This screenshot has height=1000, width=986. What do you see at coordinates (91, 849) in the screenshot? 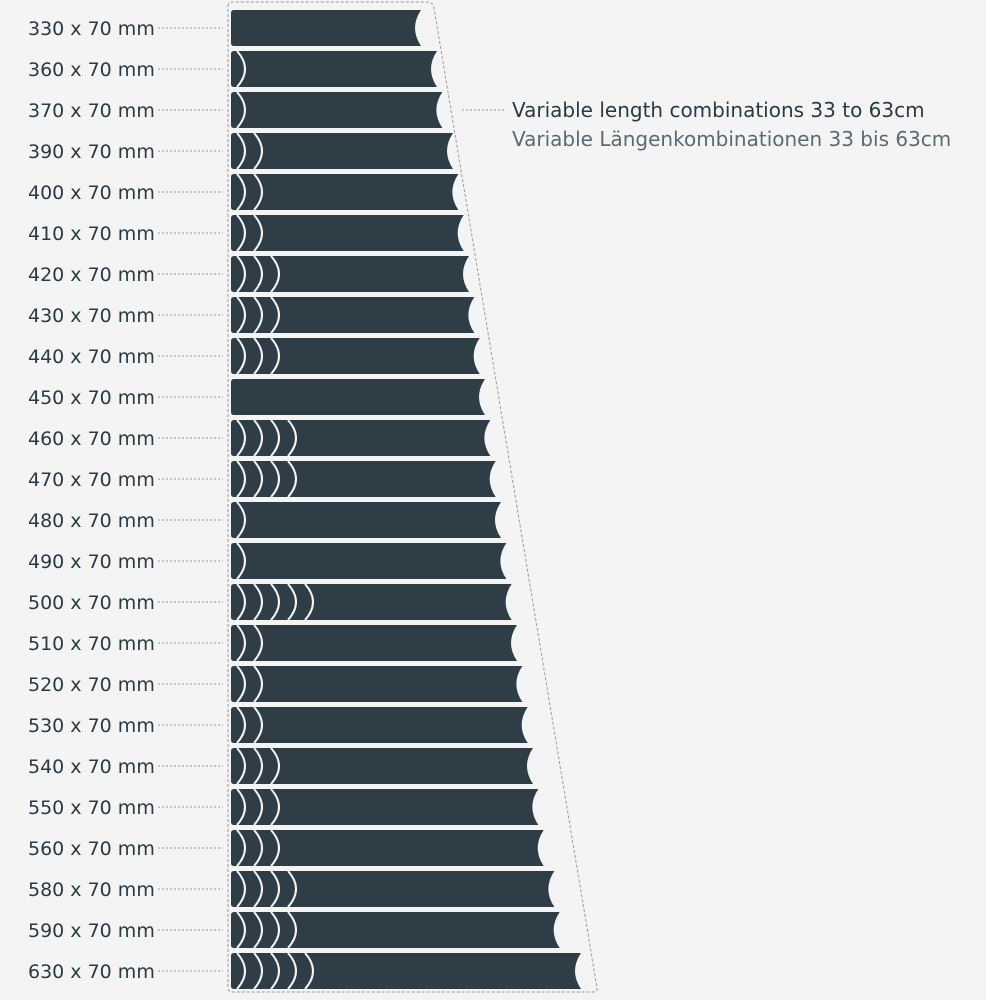
I see `row-label: 560 x 70 mm` at bounding box center [91, 849].